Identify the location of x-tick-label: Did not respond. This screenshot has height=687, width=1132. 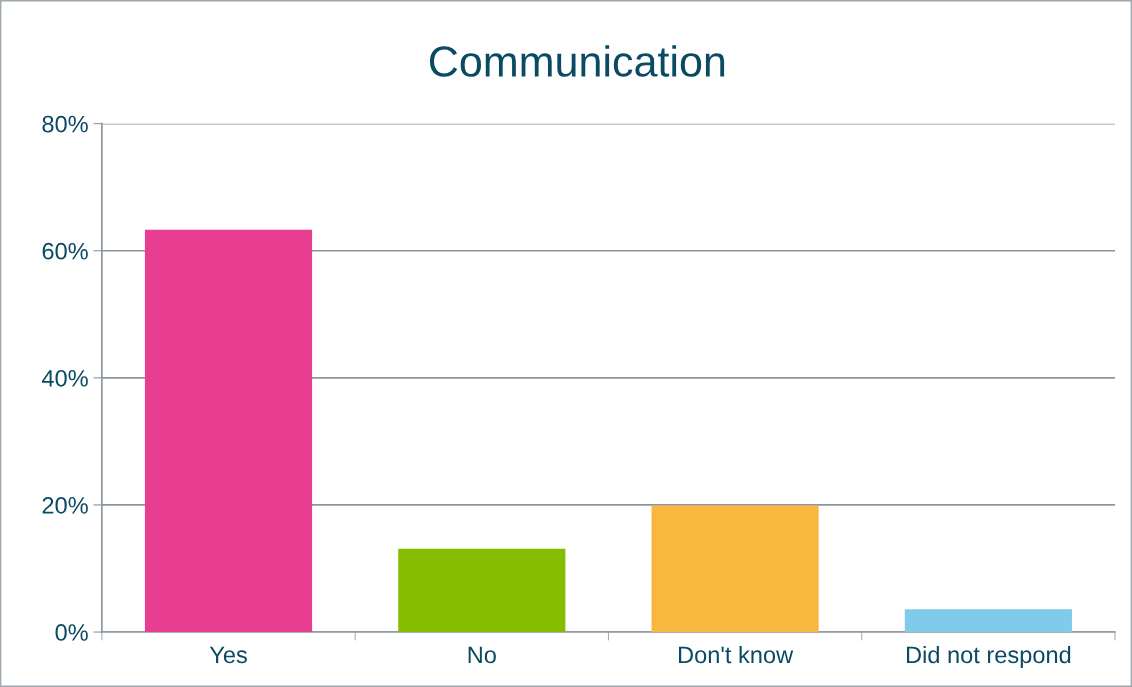
(988, 656).